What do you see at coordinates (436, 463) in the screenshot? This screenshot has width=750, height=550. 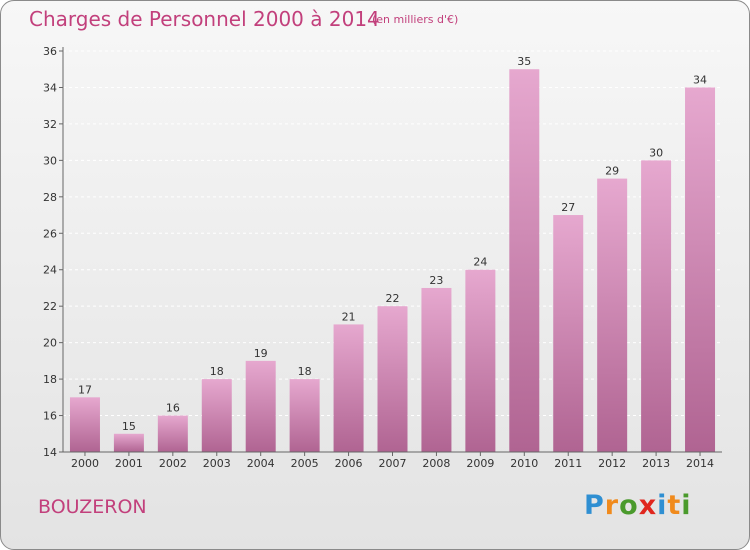 I see `x-tick-label: 2008` at bounding box center [436, 463].